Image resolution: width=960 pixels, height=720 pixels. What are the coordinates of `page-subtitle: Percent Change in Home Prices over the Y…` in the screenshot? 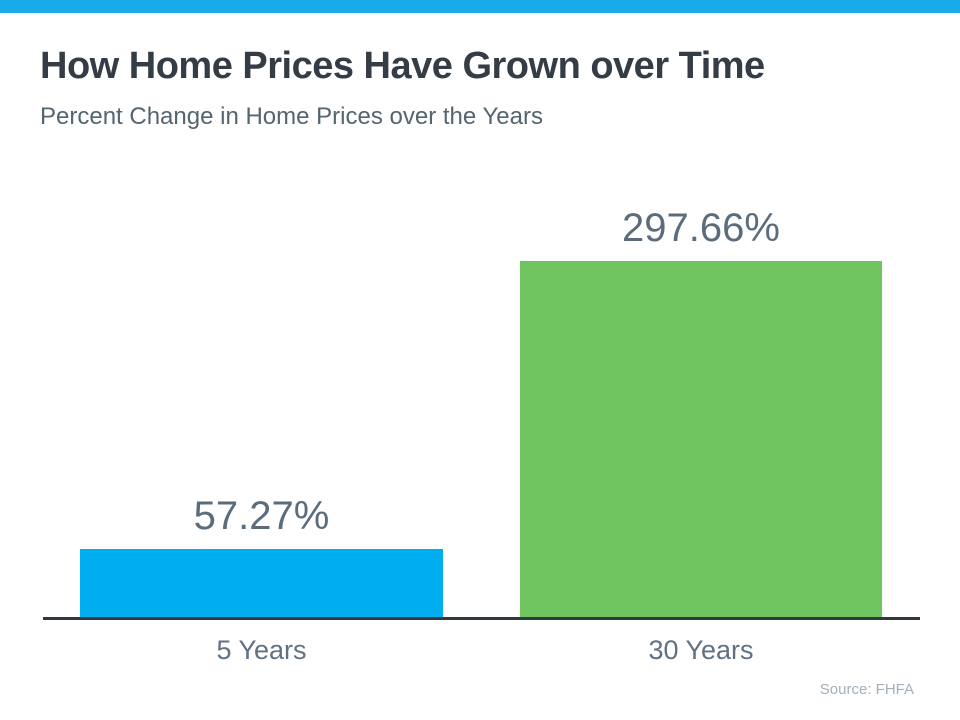 It's located at (291, 116).